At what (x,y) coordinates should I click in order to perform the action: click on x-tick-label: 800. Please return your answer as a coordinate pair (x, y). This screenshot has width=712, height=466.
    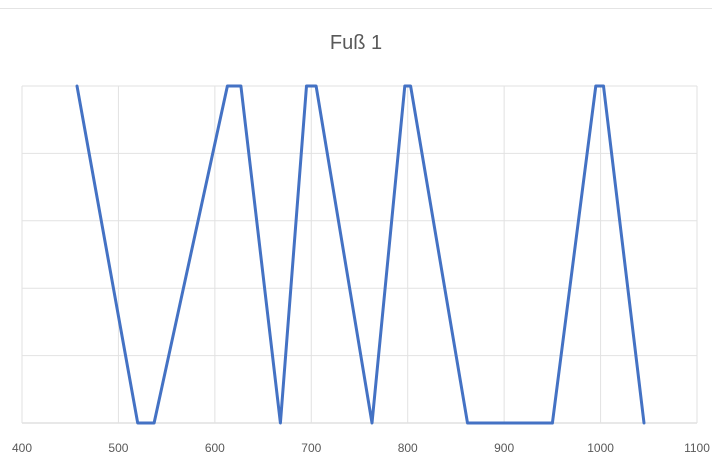
    Looking at the image, I should click on (408, 448).